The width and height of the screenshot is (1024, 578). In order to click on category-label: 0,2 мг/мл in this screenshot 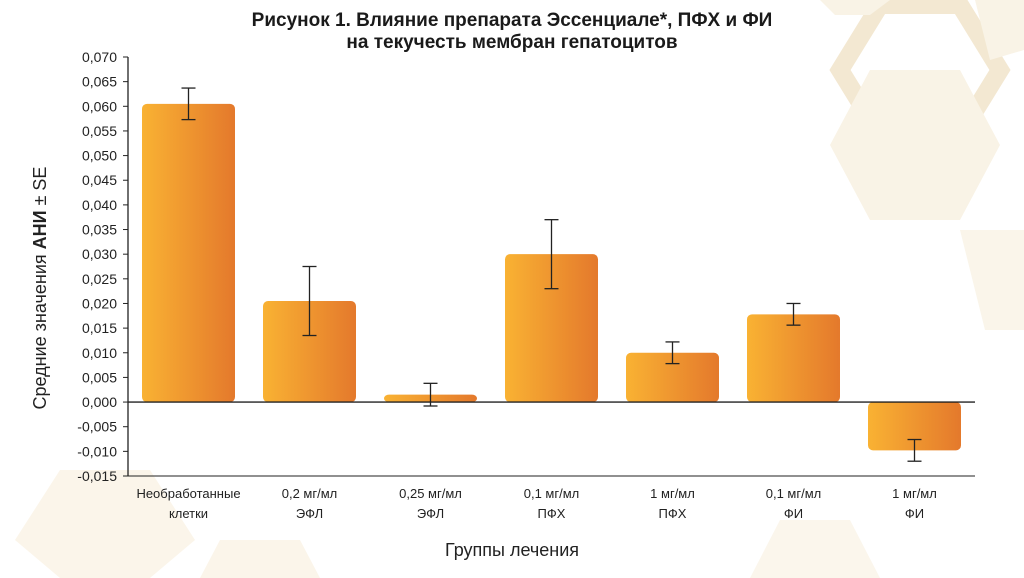, I will do `click(310, 493)`.